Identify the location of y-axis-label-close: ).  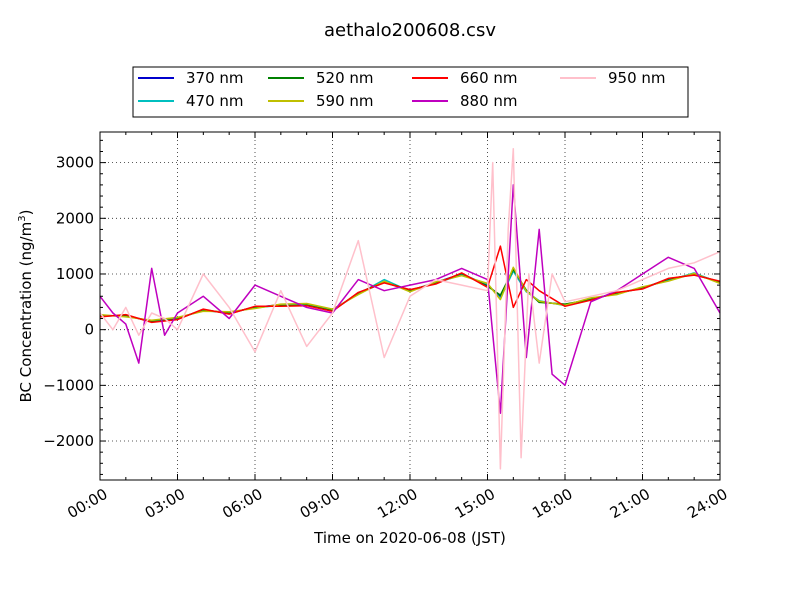
(26, 213).